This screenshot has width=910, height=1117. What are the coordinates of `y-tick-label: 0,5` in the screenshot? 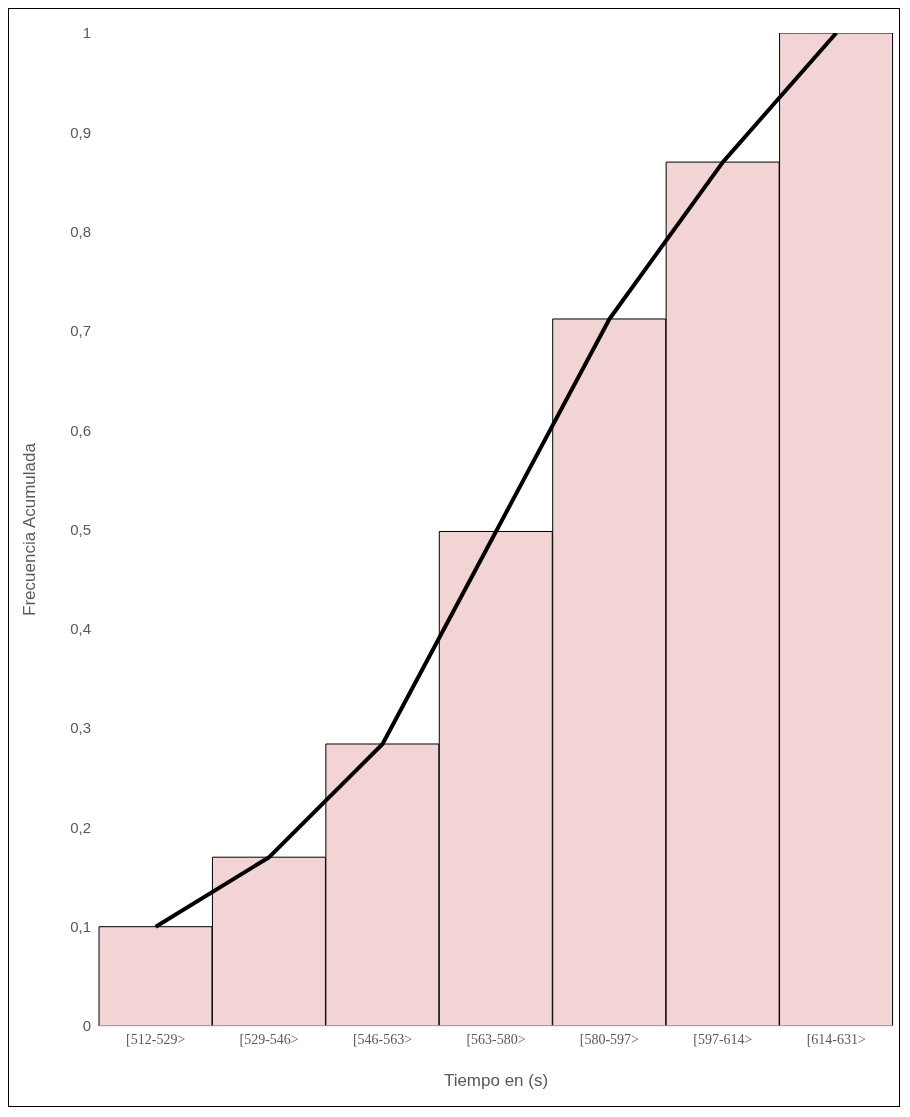 It's located at (80, 529).